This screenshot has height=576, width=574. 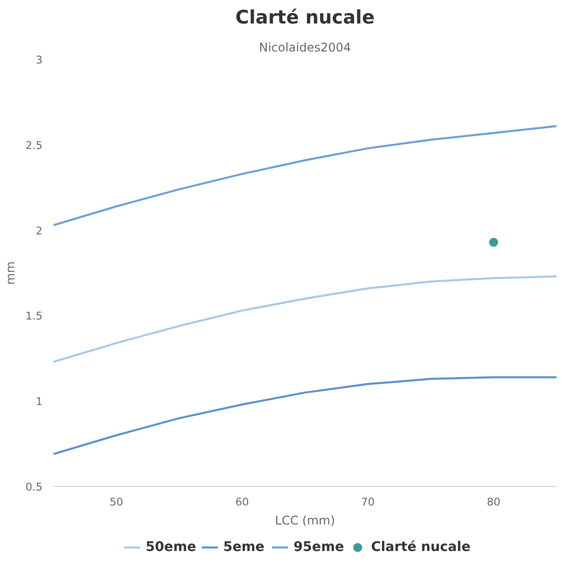 What do you see at coordinates (243, 547) in the screenshot?
I see `legend-label: 5eme` at bounding box center [243, 547].